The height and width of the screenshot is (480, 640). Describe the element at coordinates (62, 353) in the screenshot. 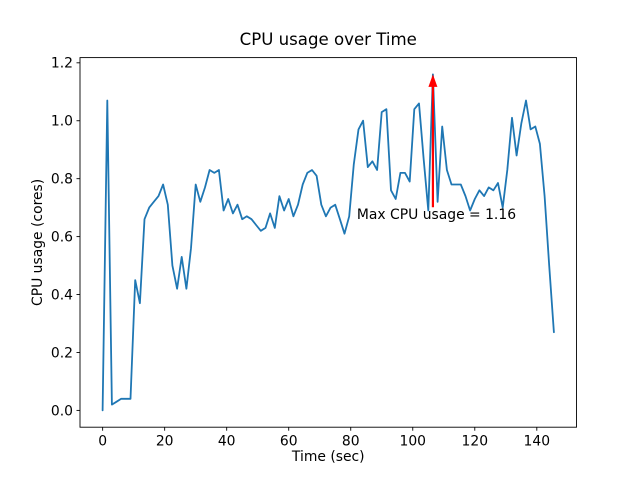

I see `y-tick-label: 0.2` at that location.